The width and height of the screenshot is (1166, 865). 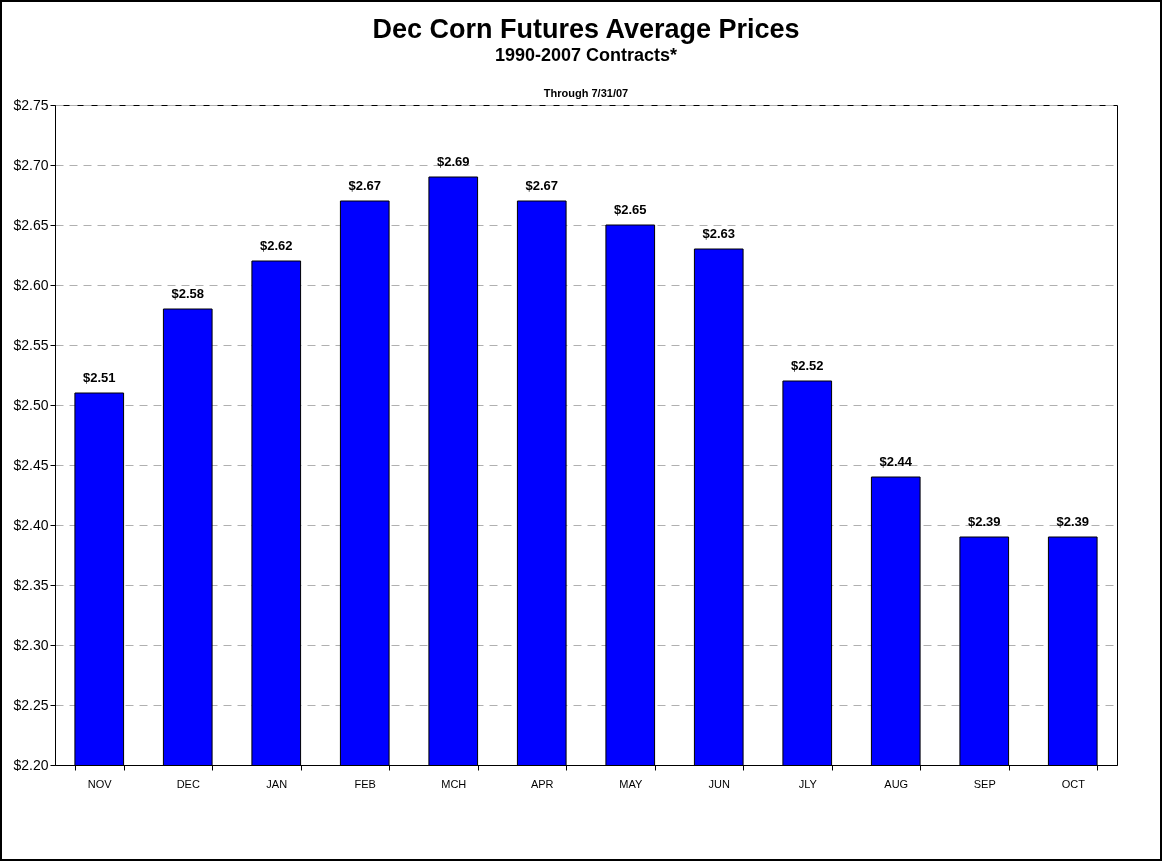 I want to click on x-tick-label: DEC, so click(x=188, y=783).